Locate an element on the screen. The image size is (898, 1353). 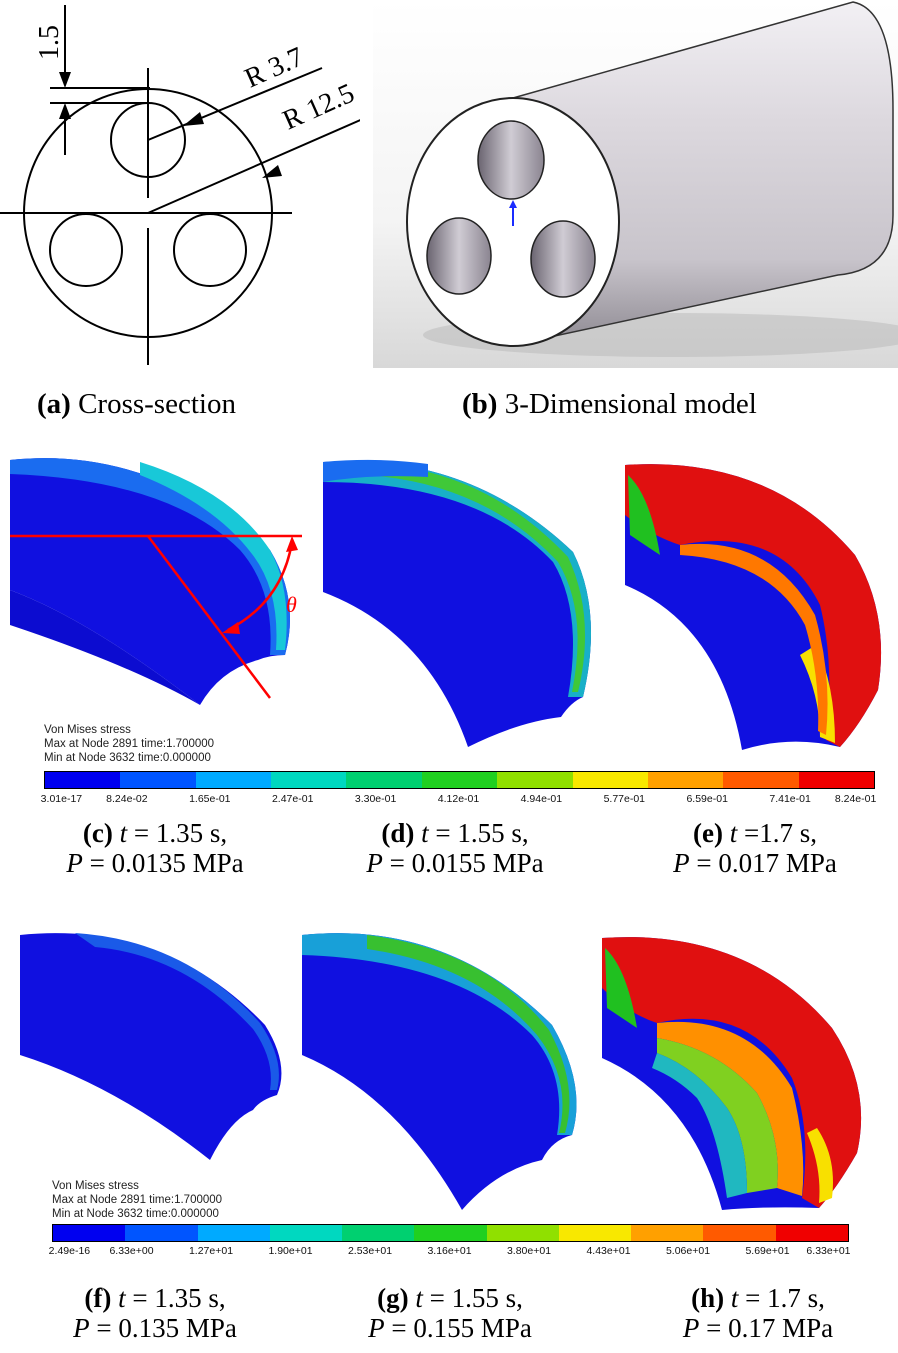
subcaption-d: (d) t = 1.55 s, P = 0.0155 MPa is located at coordinates (455, 848).